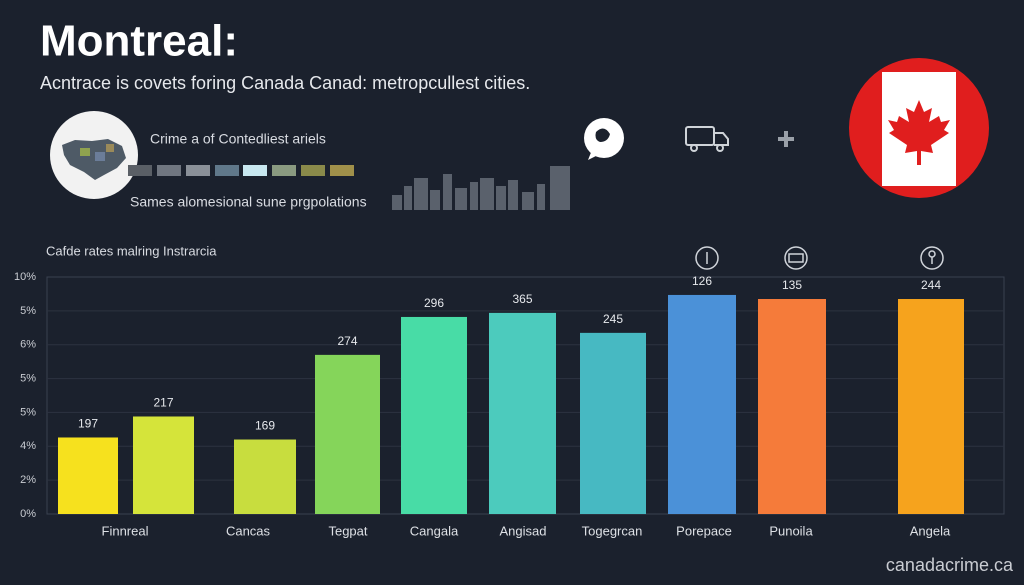 This screenshot has width=1024, height=585. I want to click on x-tick-label: Angisad, so click(523, 530).